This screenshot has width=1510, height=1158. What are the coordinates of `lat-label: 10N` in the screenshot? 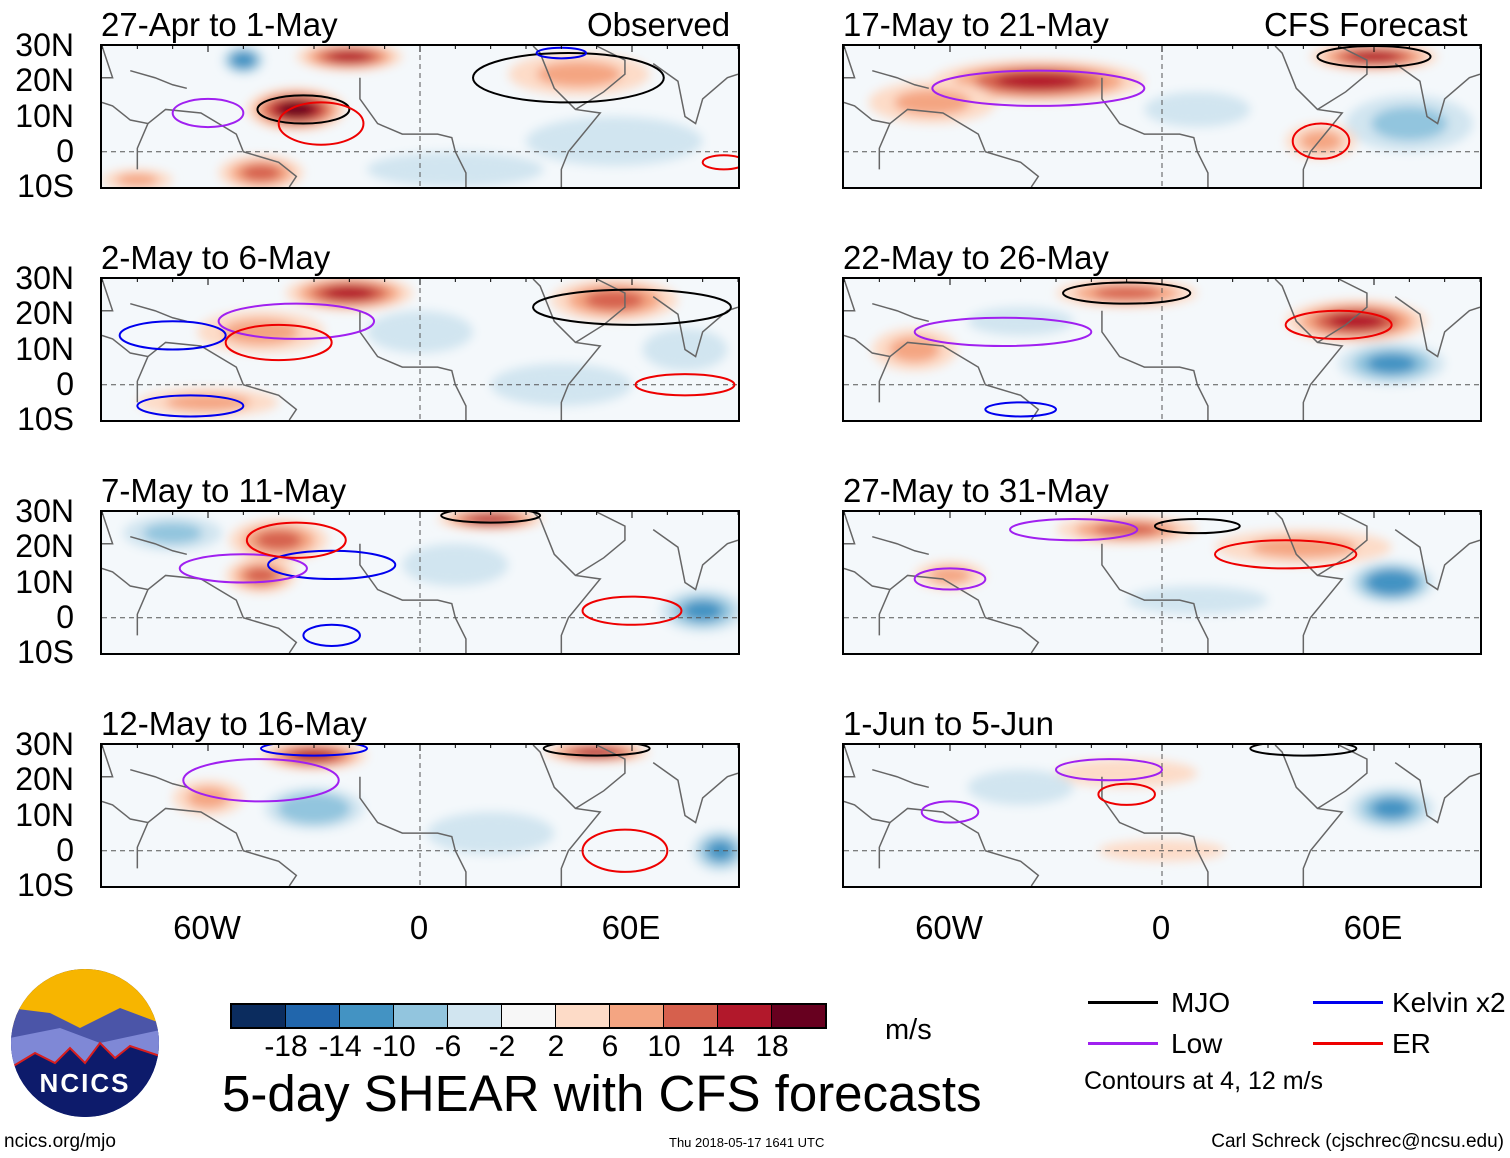 It's located at (44, 348).